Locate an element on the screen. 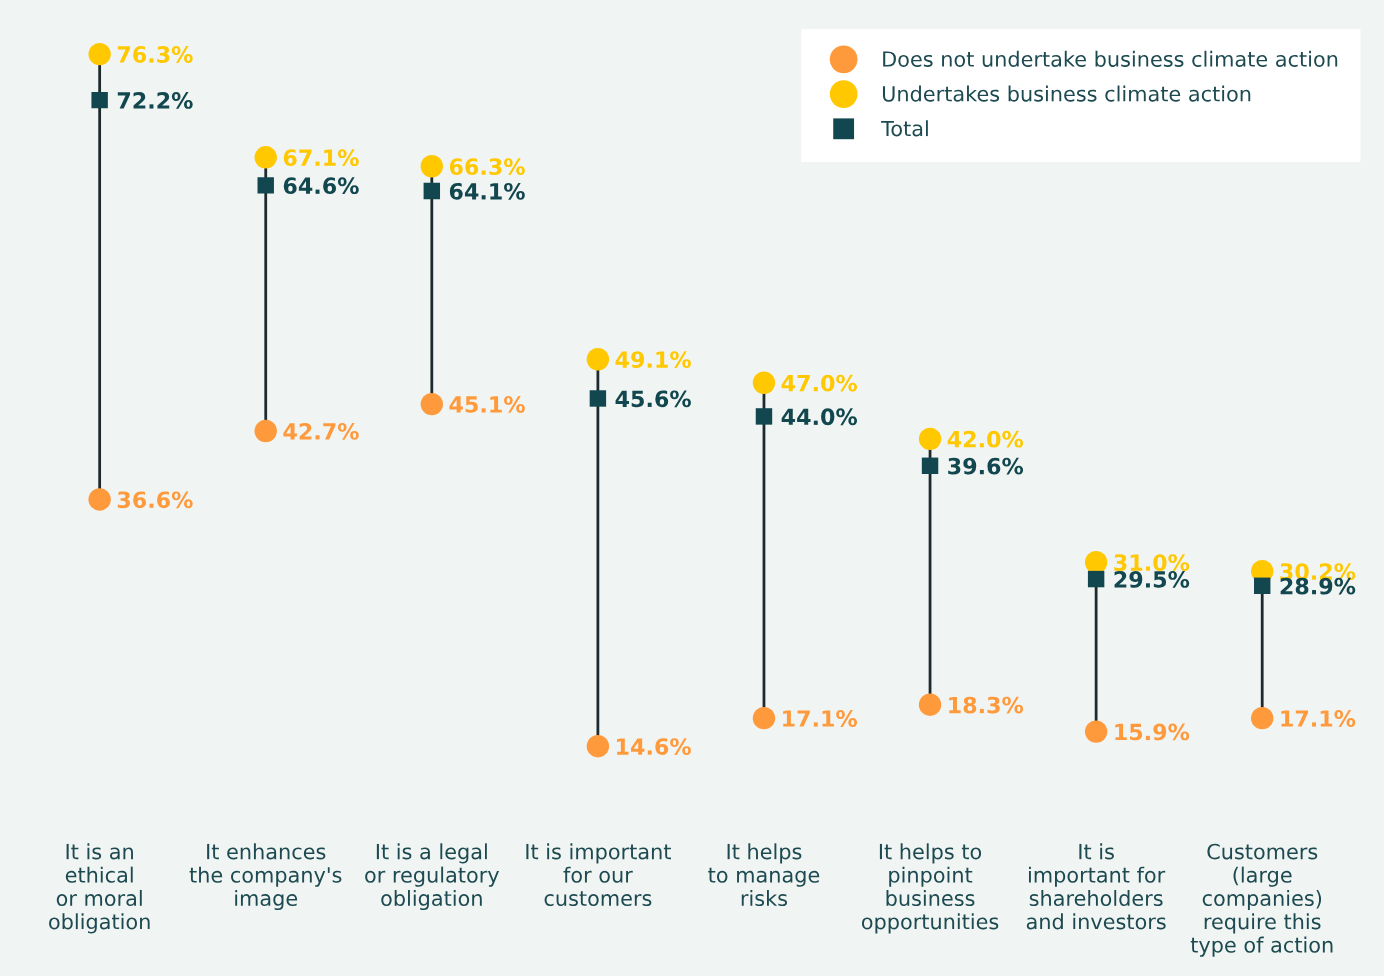 This screenshot has height=976, width=1384. data-label: 66.3% is located at coordinates (487, 167).